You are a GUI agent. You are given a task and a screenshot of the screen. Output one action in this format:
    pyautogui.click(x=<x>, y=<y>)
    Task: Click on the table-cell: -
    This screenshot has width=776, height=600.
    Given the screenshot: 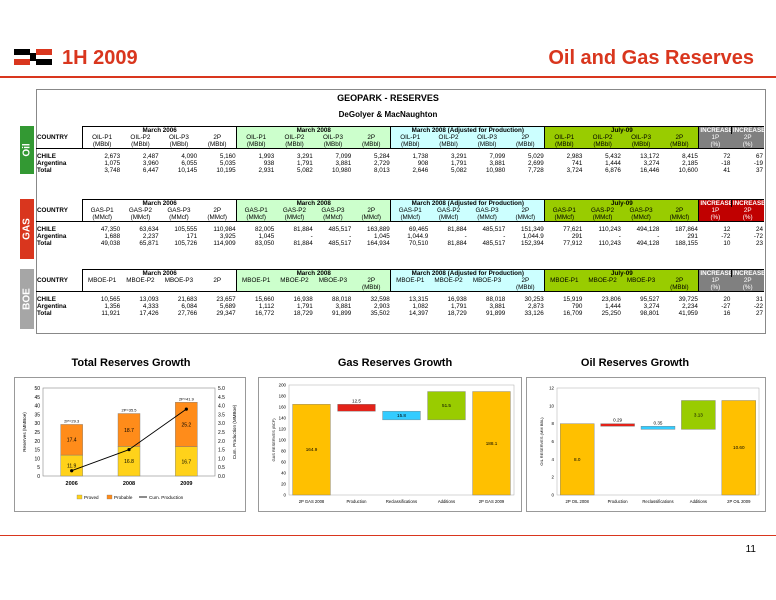 What is the action you would take?
    pyautogui.click(x=658, y=236)
    